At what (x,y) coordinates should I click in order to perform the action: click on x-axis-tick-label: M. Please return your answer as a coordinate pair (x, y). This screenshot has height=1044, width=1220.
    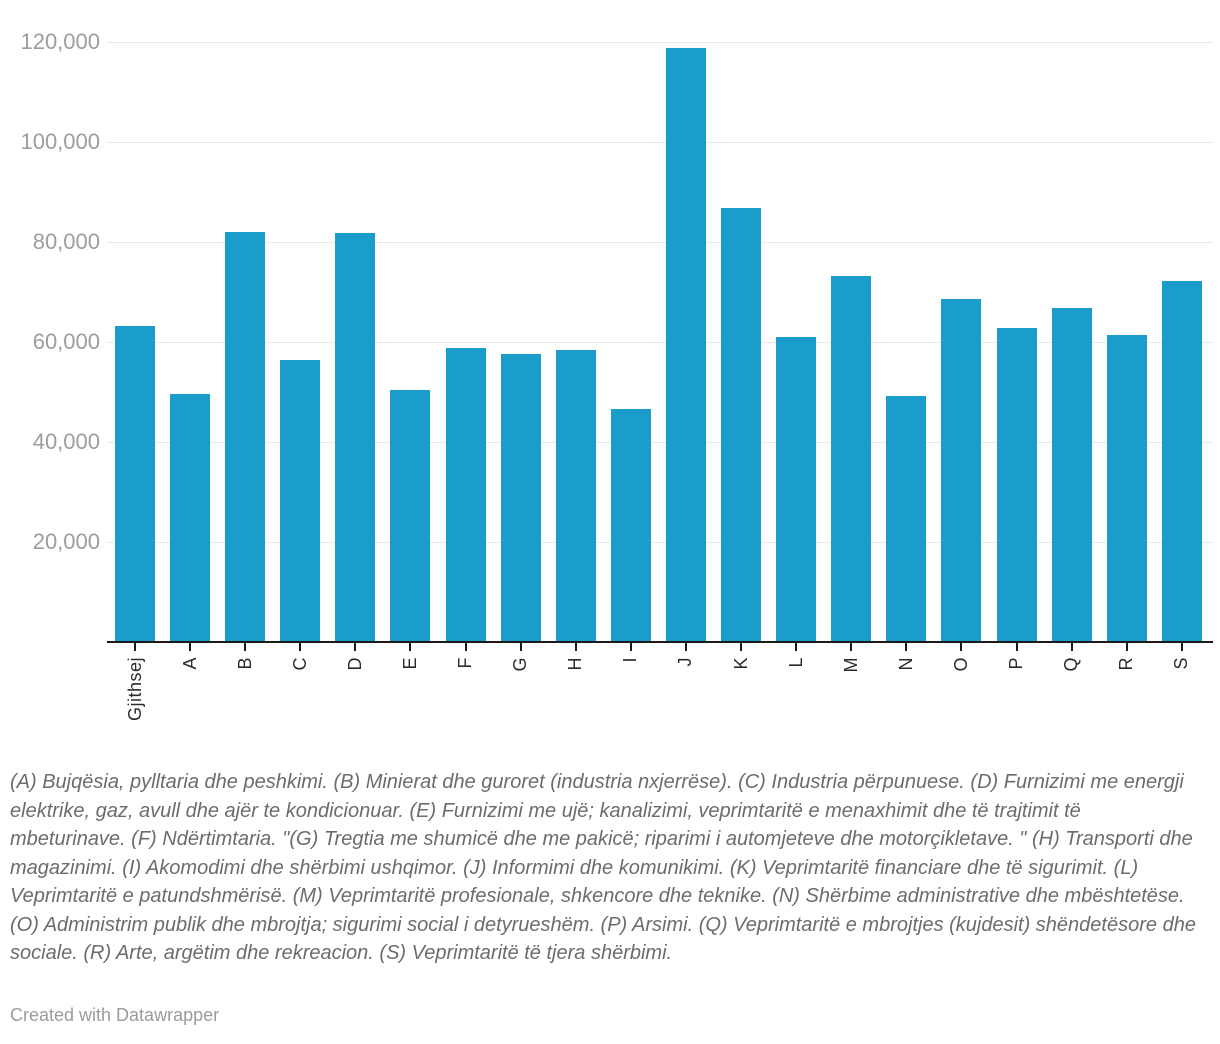
    Looking at the image, I should click on (850, 665).